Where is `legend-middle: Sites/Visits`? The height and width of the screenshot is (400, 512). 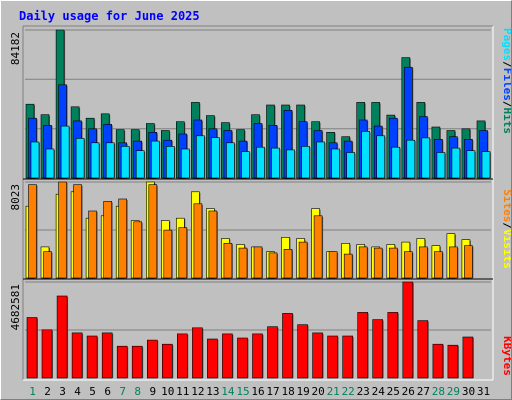
legend-middle: Sites/Visits is located at coordinates (506, 229).